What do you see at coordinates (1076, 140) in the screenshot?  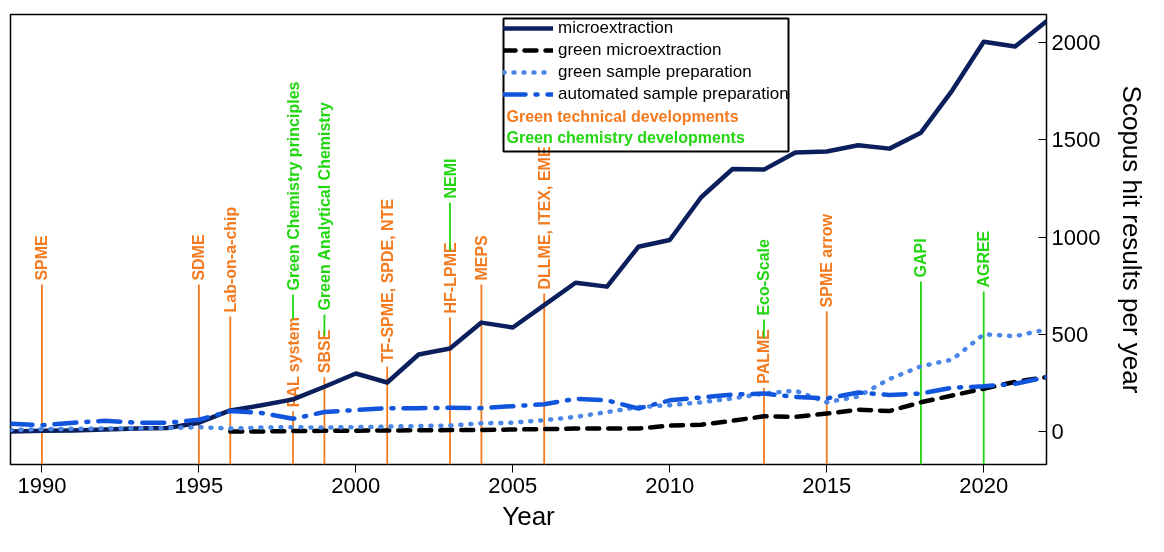 I see `y-tick-label: 1500` at bounding box center [1076, 140].